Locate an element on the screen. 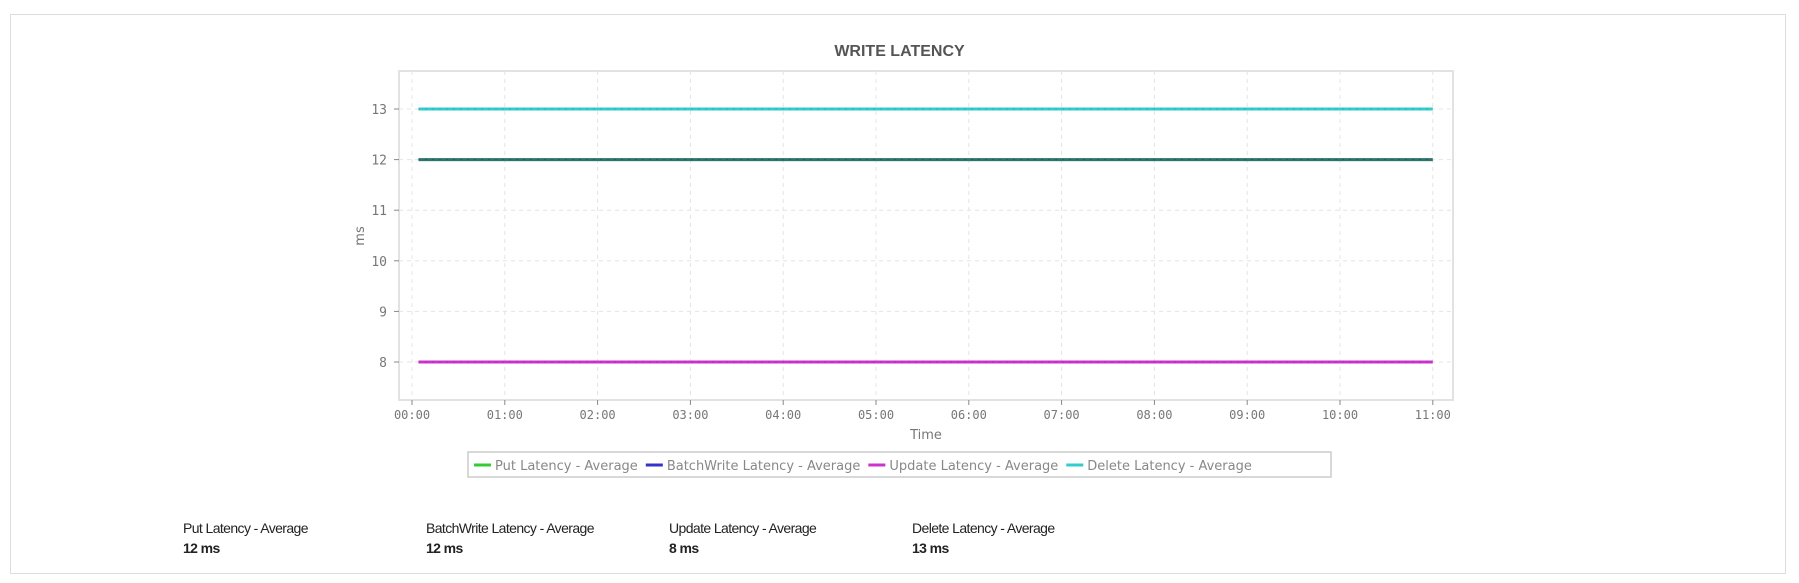 The height and width of the screenshot is (583, 1799). x-tick-label: 01:00 is located at coordinates (505, 415).